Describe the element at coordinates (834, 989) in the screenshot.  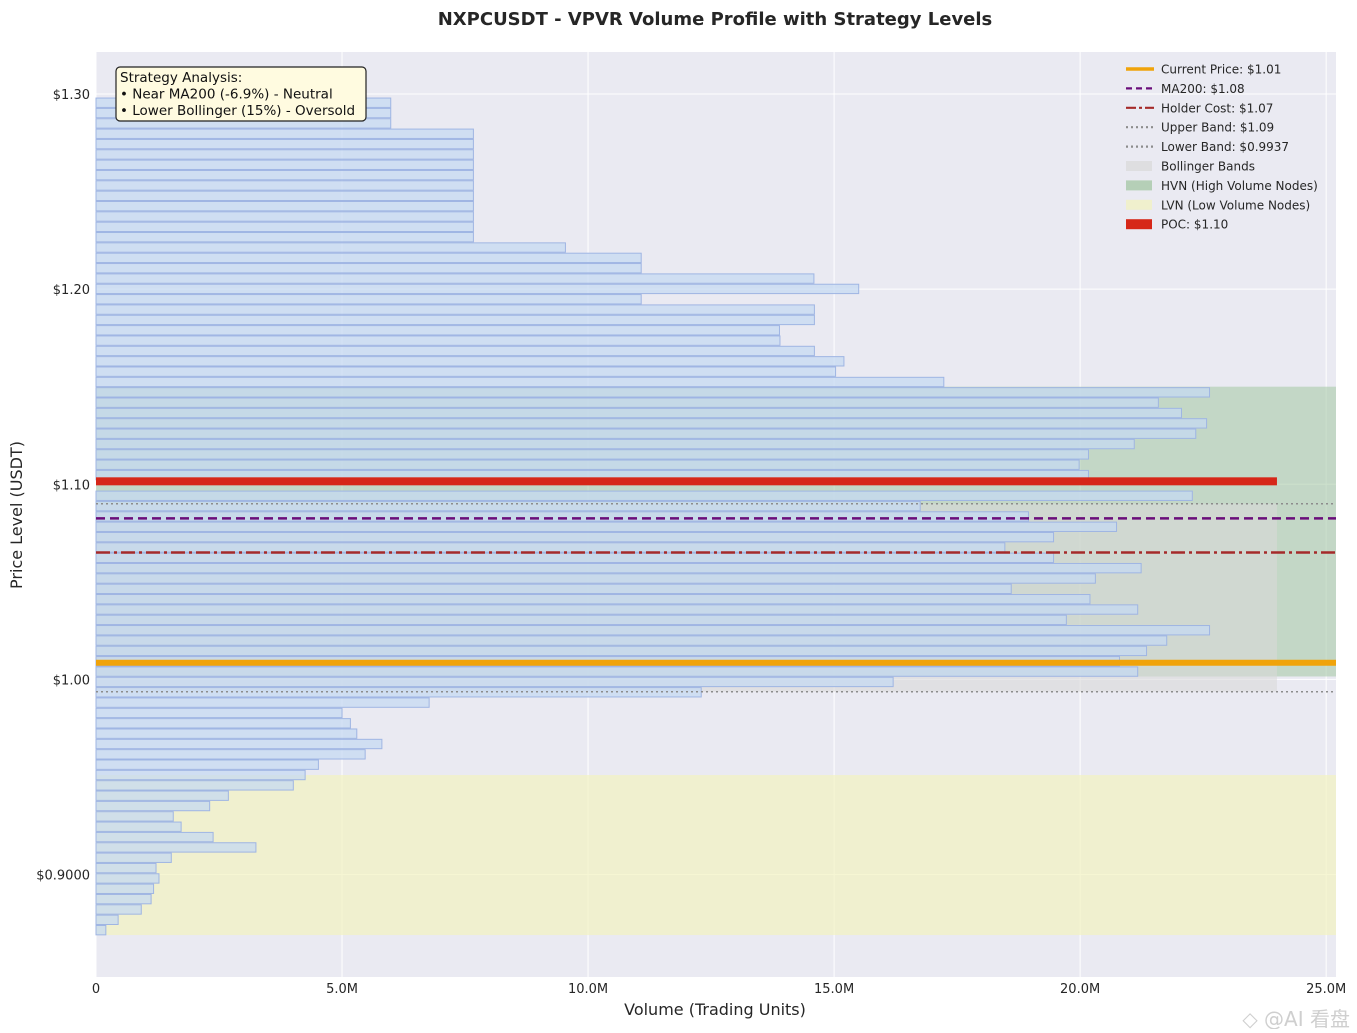
I see `x-tick-label-3: 15.0M` at that location.